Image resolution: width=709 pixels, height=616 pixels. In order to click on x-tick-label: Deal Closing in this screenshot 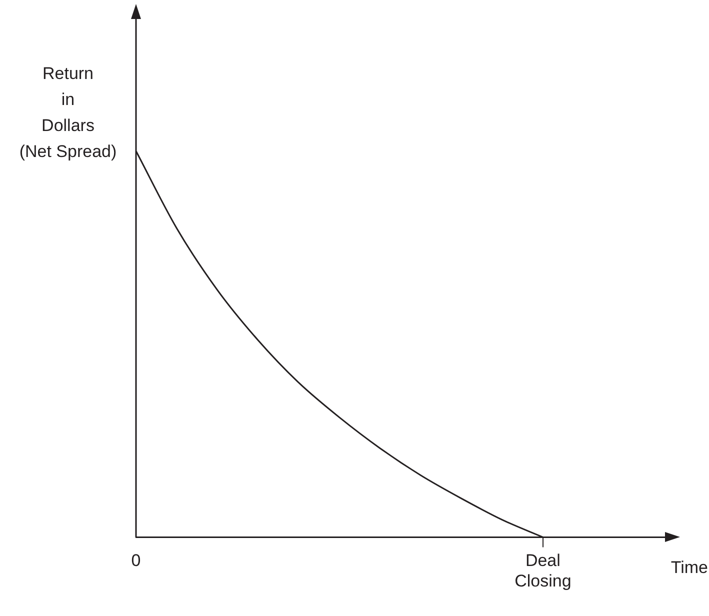, I will do `click(543, 570)`.